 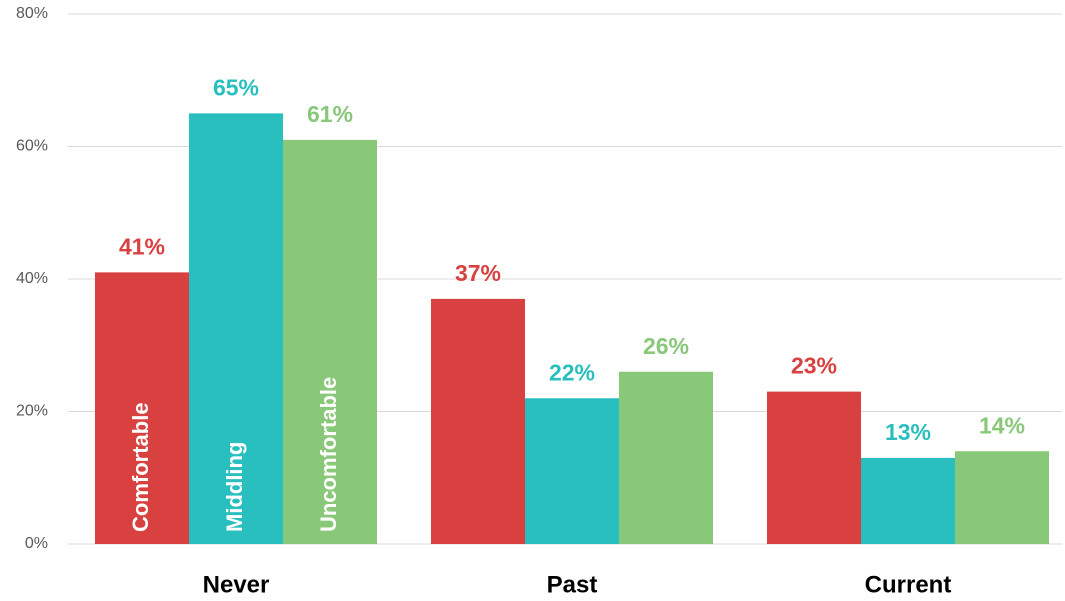 I want to click on x-tick-label: Never, so click(x=236, y=584).